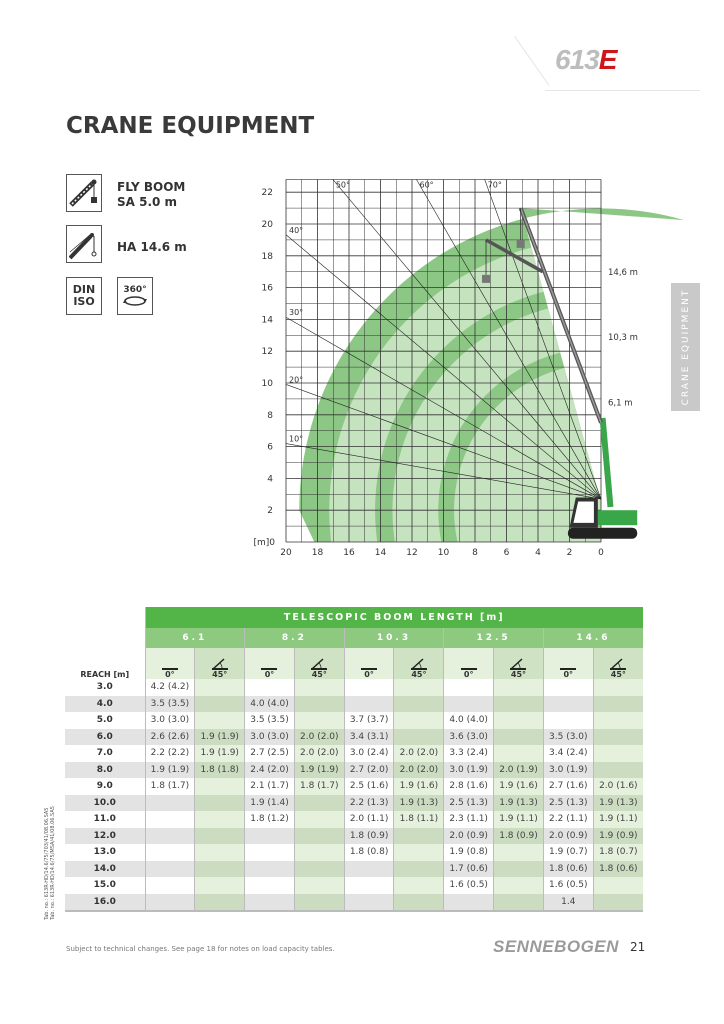 The height and width of the screenshot is (1024, 724). Describe the element at coordinates (105, 835) in the screenshot. I see `reach-cell: 12.0` at that location.